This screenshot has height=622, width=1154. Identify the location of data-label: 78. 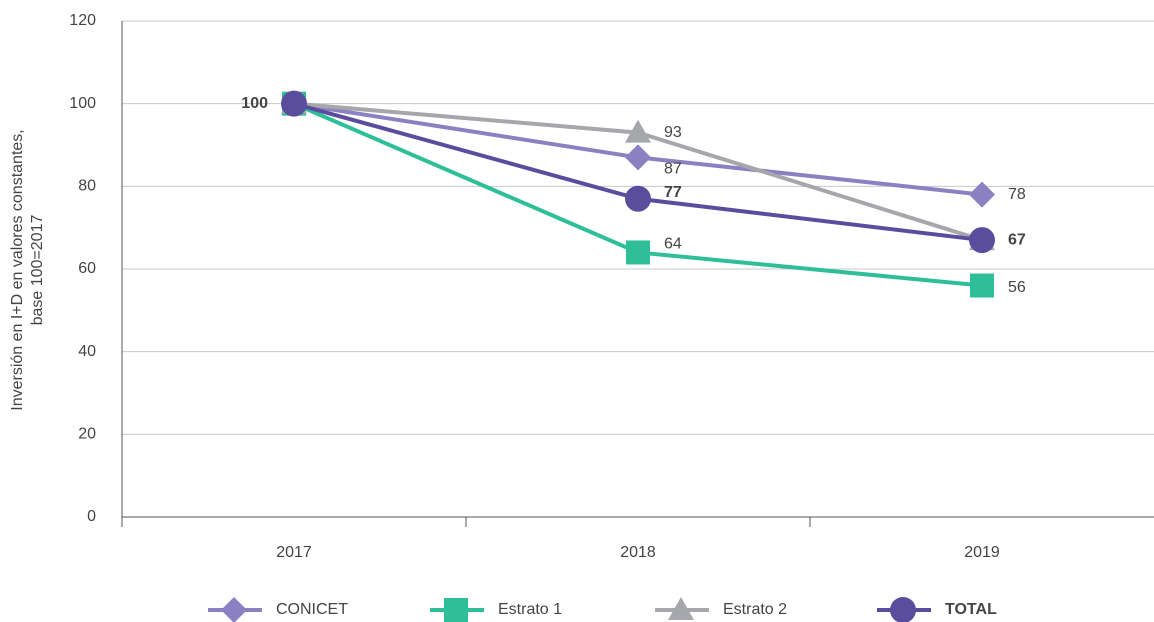
(1017, 194).